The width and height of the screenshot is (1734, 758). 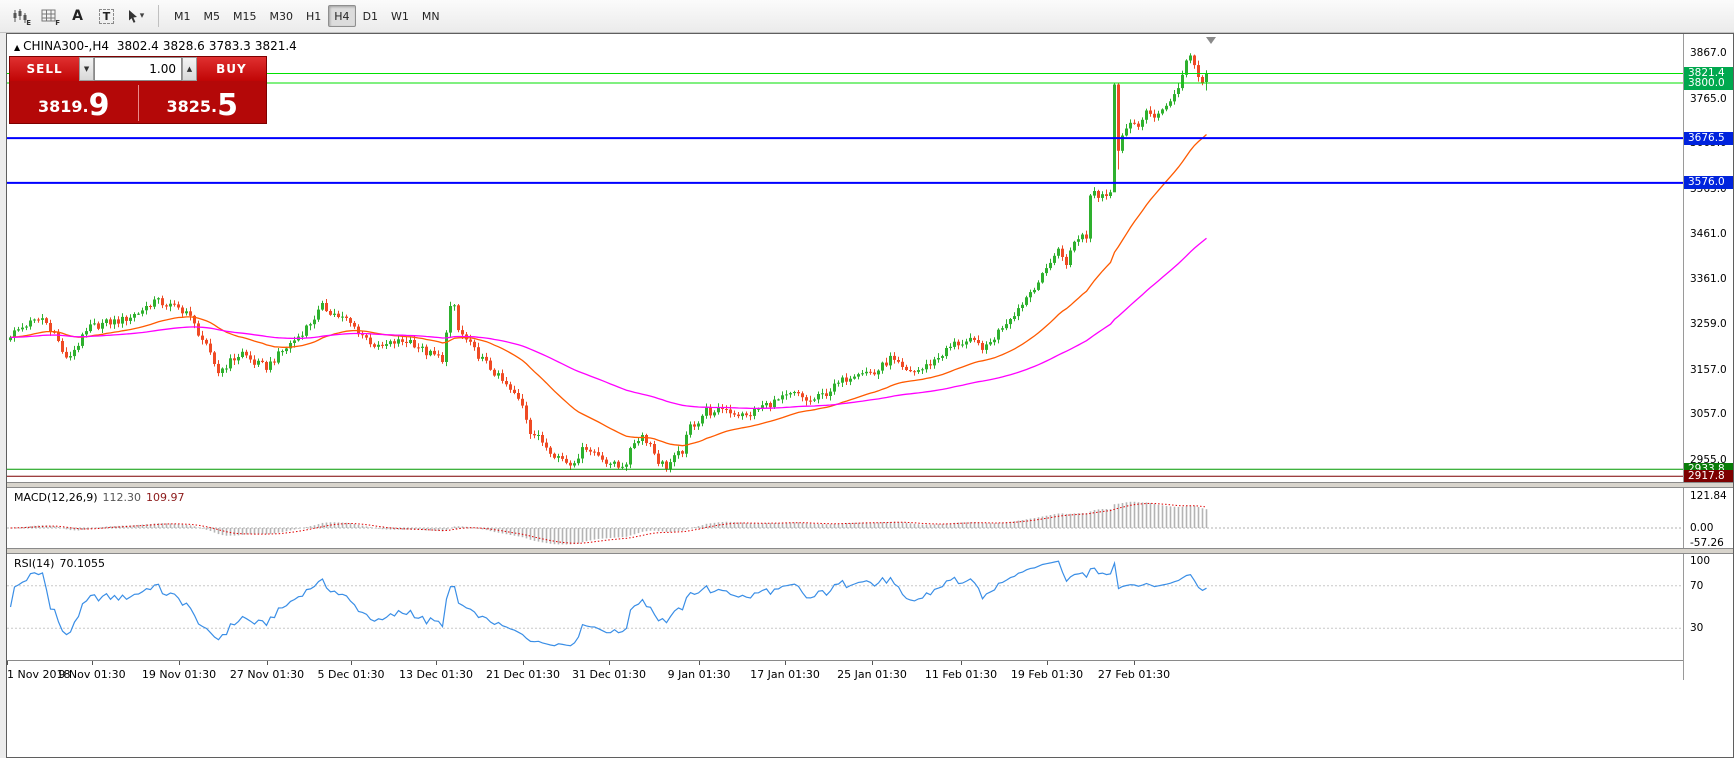 What do you see at coordinates (1047, 674) in the screenshot?
I see `time-label: 19 Feb 01:30` at bounding box center [1047, 674].